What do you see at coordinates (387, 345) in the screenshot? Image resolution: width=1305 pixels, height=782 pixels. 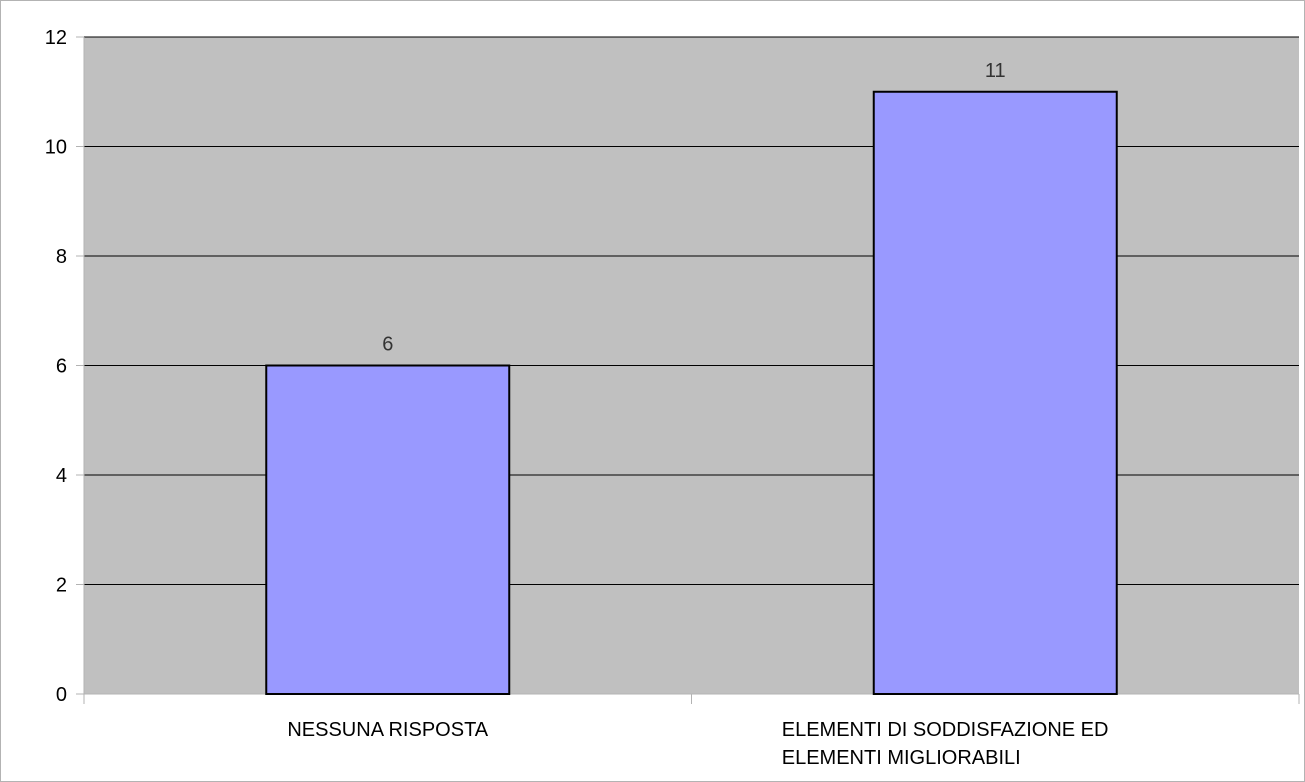 I see `data-label: 6` at bounding box center [387, 345].